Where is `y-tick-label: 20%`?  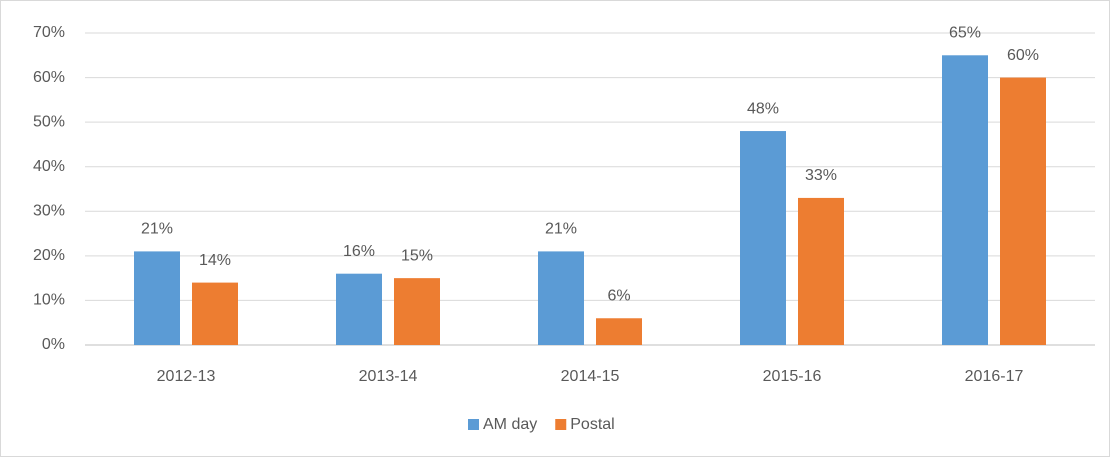
y-tick-label: 20% is located at coordinates (49, 255).